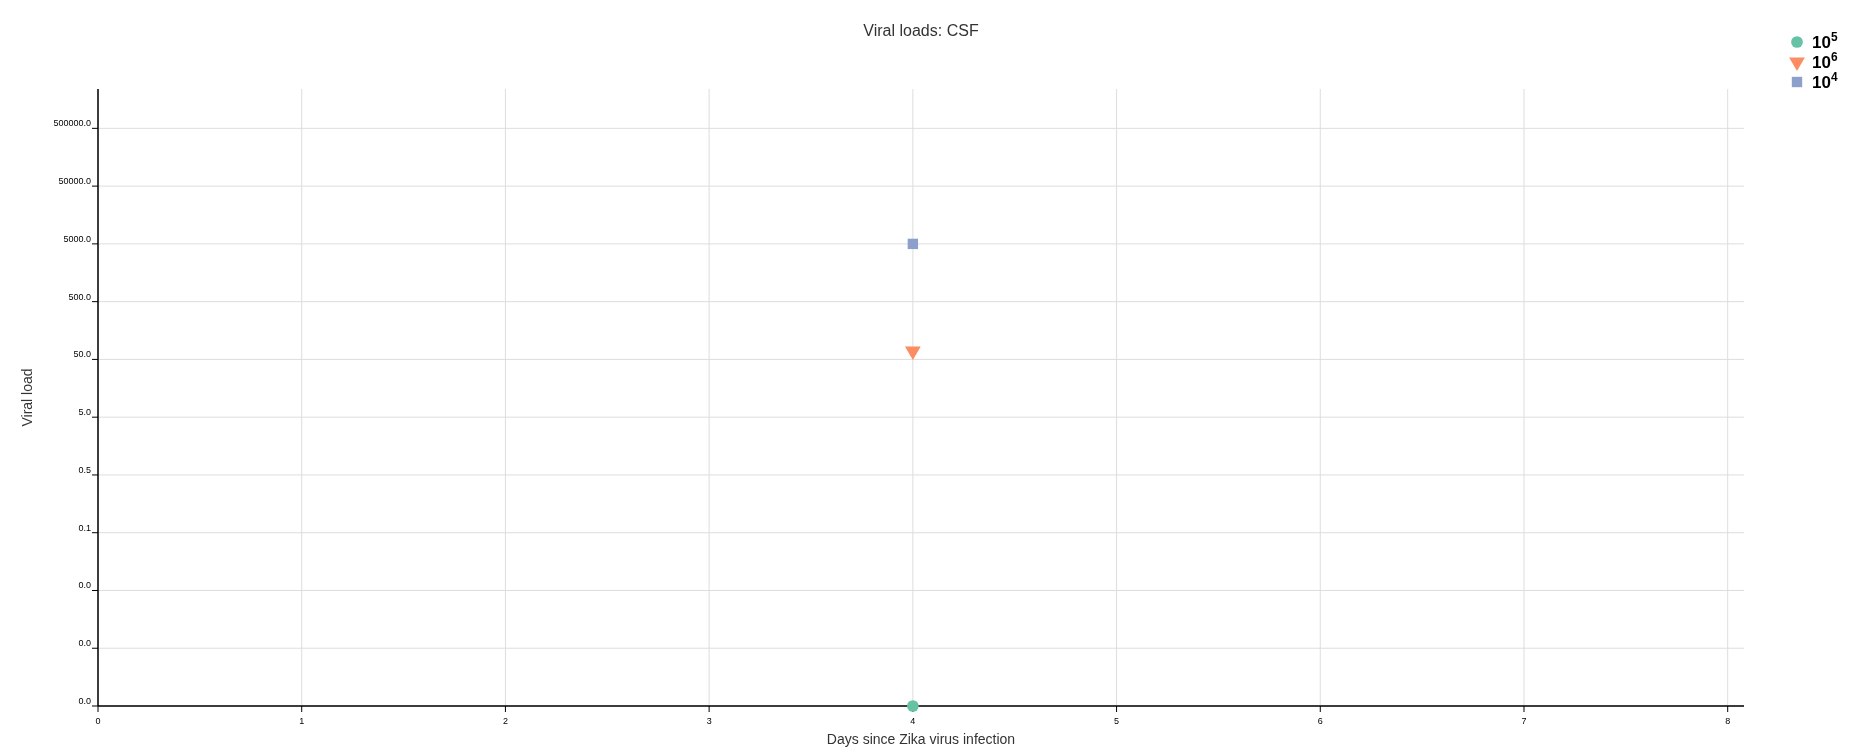 The width and height of the screenshot is (1865, 756). Describe the element at coordinates (1825, 81) in the screenshot. I see `legend-label: 10$^{4}$` at that location.